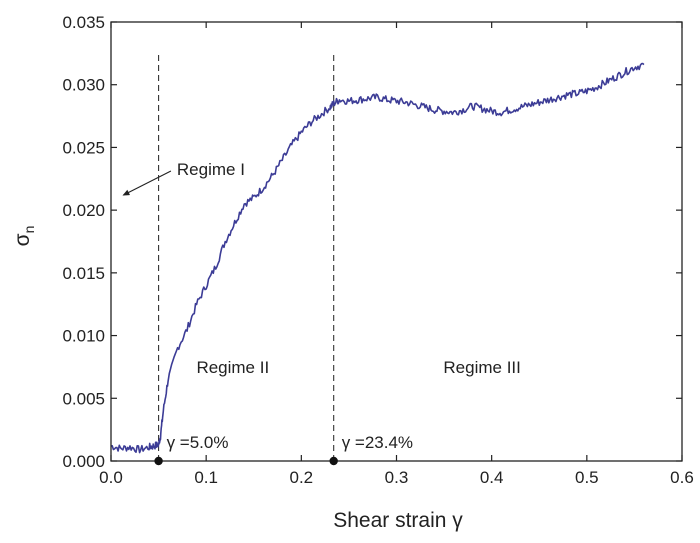 The width and height of the screenshot is (700, 543). I want to click on x-tick-label: 0.2, so click(302, 477).